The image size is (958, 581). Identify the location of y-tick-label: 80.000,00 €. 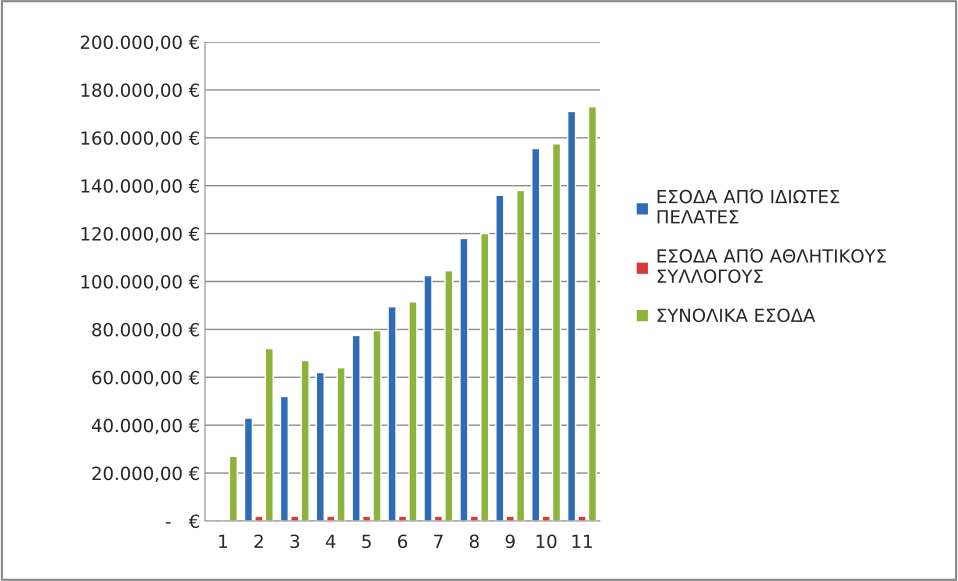
(145, 330).